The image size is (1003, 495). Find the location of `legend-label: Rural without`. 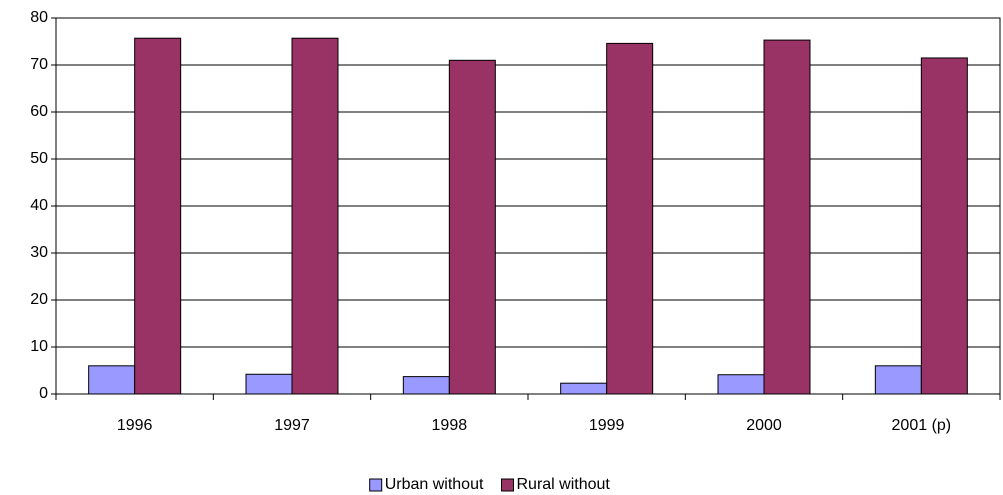

legend-label: Rural without is located at coordinates (564, 484).